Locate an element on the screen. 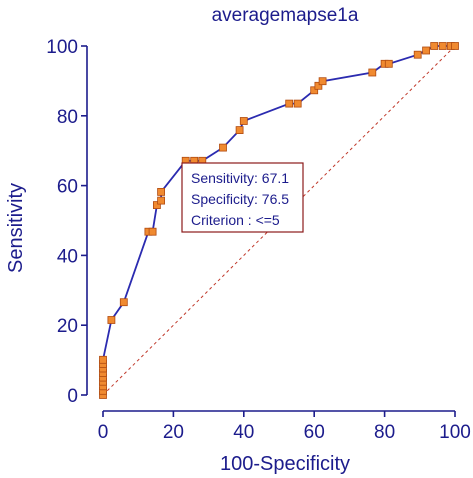  x-tick-label: 20 is located at coordinates (173, 432).